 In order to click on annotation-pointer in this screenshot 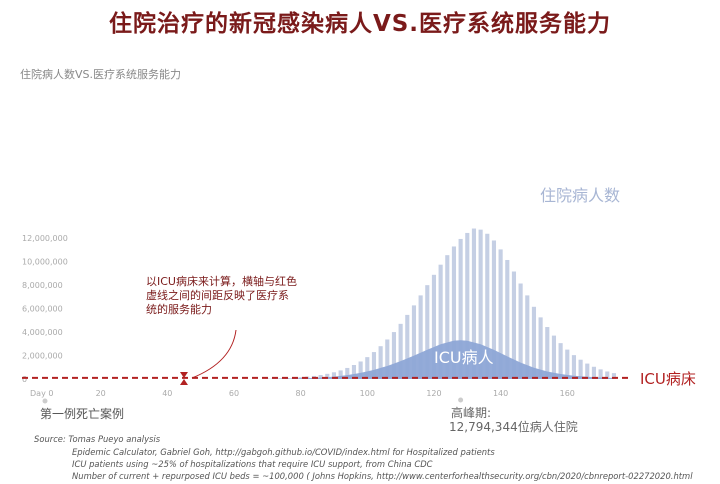, I will do `click(214, 354)`.